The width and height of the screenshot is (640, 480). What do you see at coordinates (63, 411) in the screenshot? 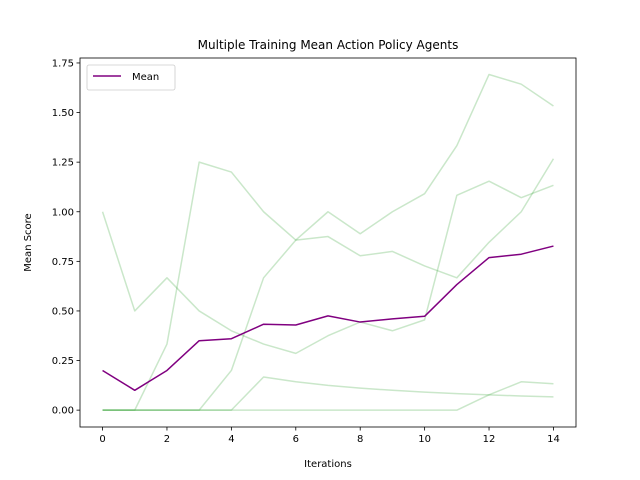
I see `y-tick-label: 0.00` at bounding box center [63, 411].